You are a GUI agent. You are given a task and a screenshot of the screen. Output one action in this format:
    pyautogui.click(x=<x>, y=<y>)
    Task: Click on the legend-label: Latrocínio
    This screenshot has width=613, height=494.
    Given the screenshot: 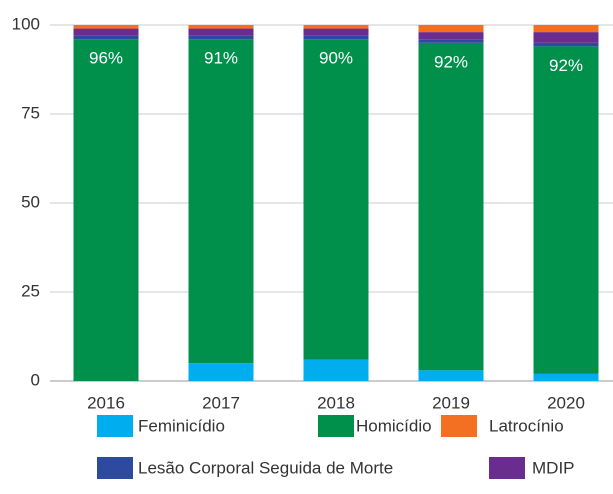 What is the action you would take?
    pyautogui.click(x=526, y=425)
    